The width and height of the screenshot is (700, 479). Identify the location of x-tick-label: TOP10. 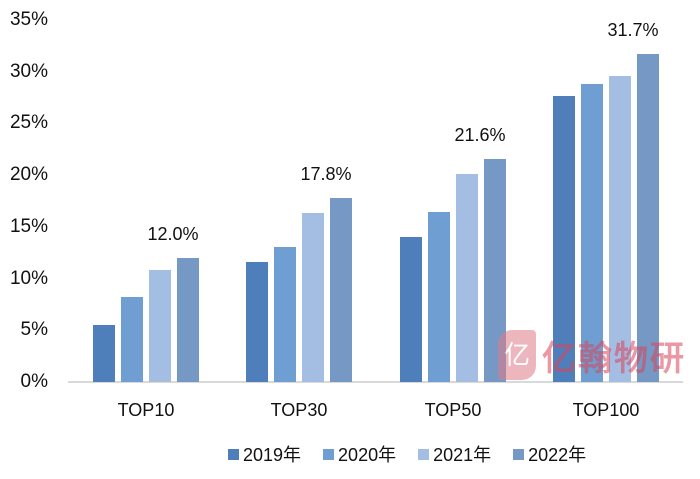
(146, 410).